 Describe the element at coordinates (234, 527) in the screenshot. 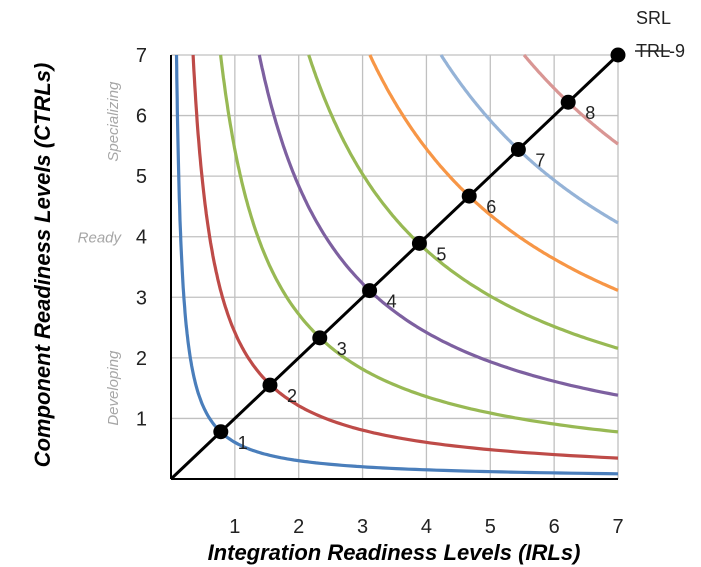

I see `x-tick-label: 1` at that location.